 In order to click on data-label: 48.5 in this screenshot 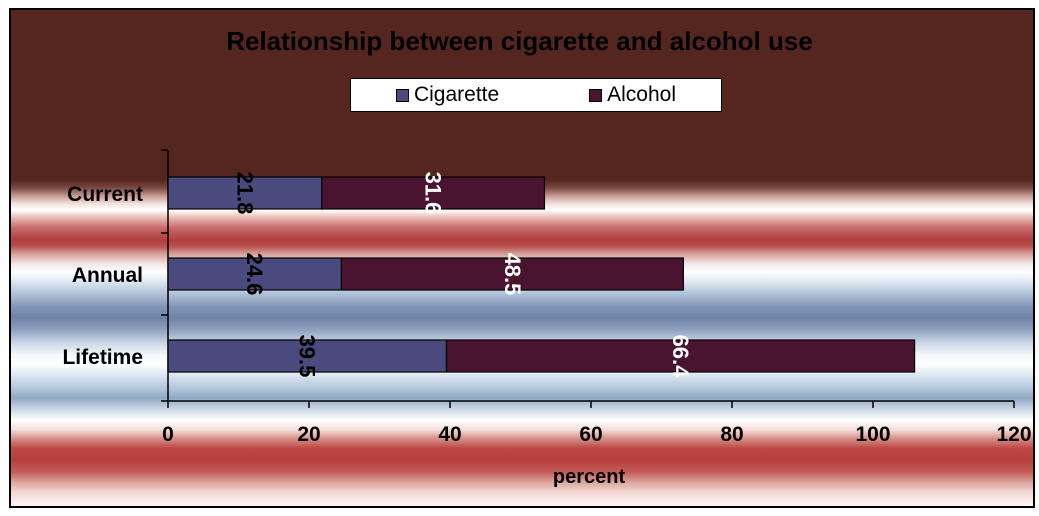, I will do `click(512, 274)`.